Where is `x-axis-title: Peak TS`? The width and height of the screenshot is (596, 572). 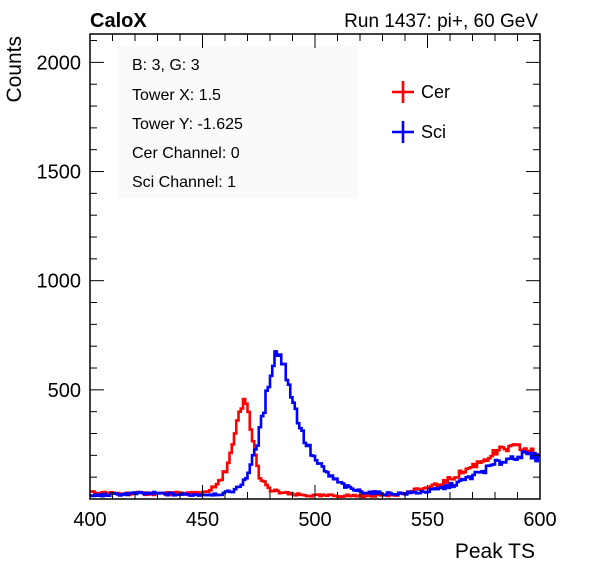
x-axis-title: Peak TS is located at coordinates (495, 551).